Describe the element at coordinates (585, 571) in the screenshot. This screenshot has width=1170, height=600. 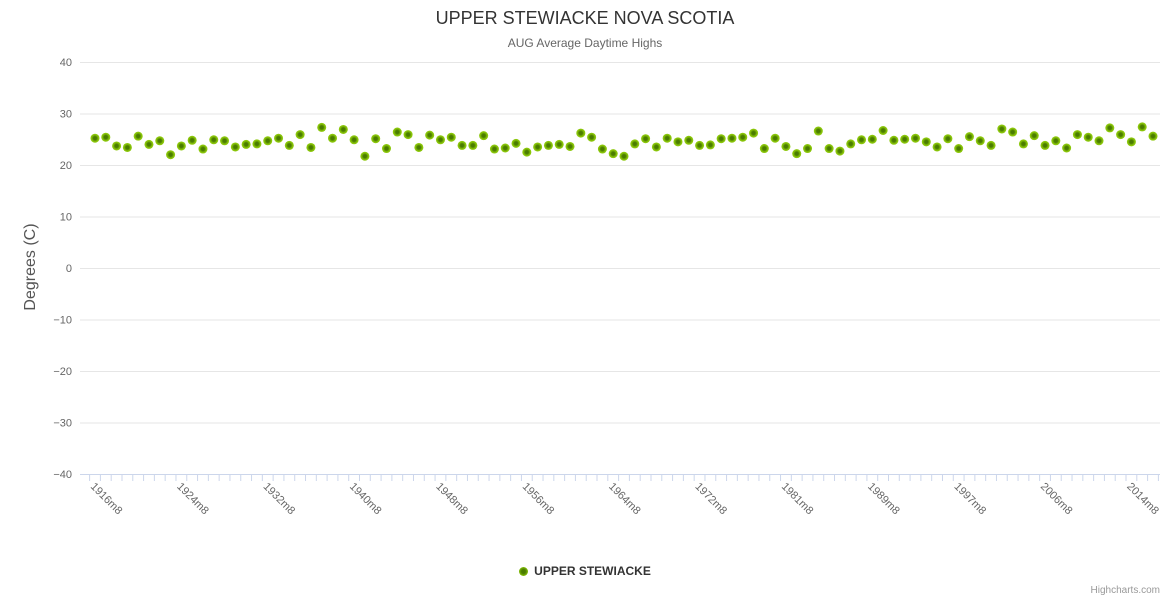
I see `legend-item: UPPER STEWIACKE` at that location.